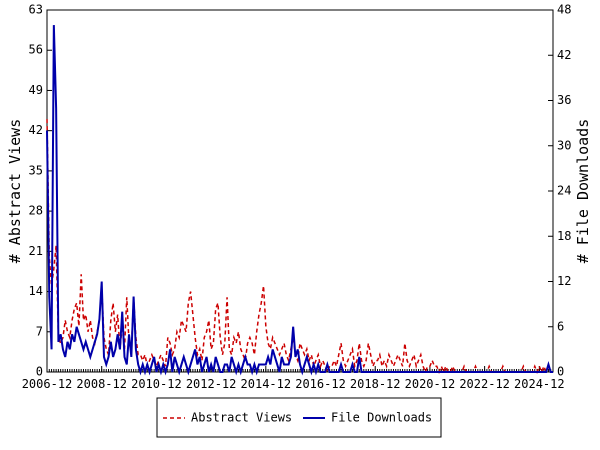 This screenshot has width=600, height=450. Describe the element at coordinates (39, 372) in the screenshot. I see `y-tick-label: 0` at that location.